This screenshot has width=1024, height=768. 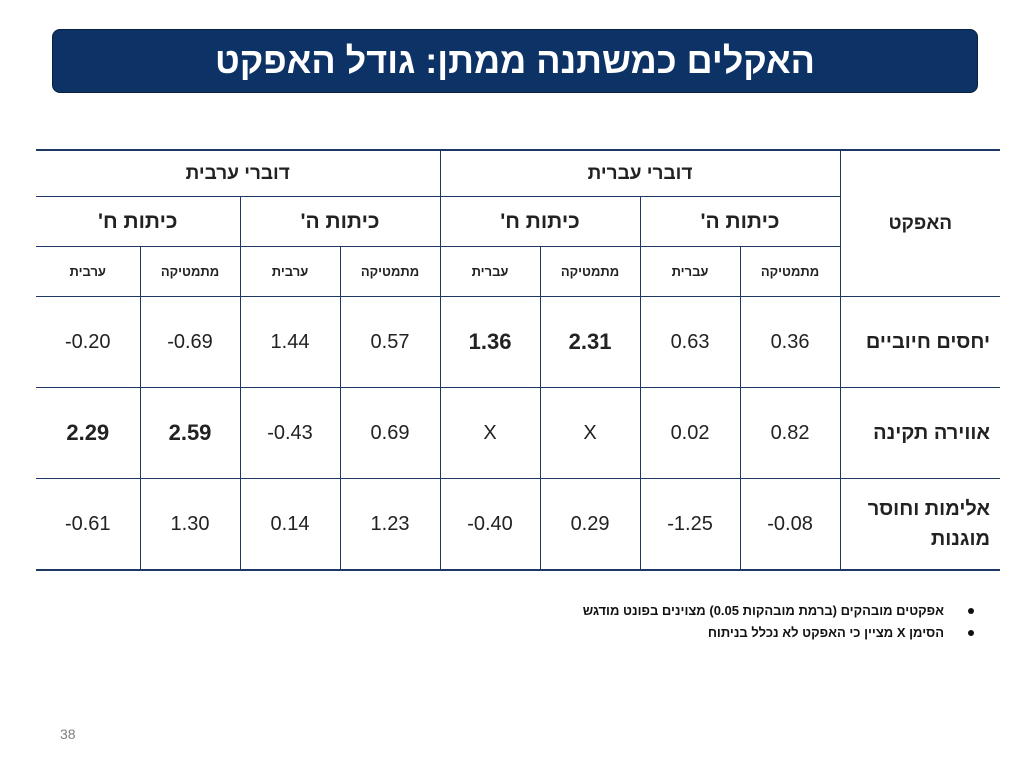 I want to click on page-number: 38, so click(x=68, y=734).